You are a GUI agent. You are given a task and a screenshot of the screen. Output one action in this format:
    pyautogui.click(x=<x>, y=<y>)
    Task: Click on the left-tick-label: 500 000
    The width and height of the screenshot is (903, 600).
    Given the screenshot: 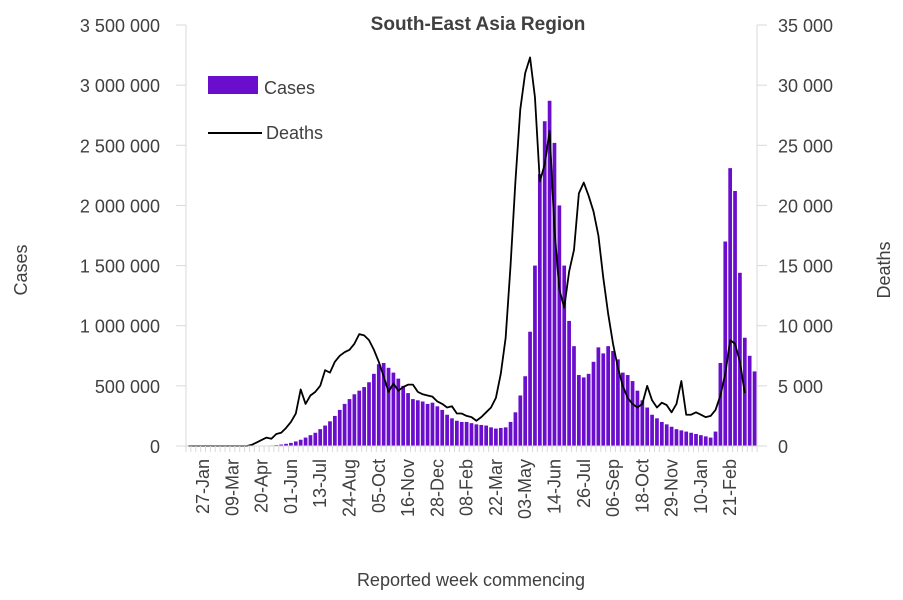 What is the action you would take?
    pyautogui.click(x=127, y=387)
    